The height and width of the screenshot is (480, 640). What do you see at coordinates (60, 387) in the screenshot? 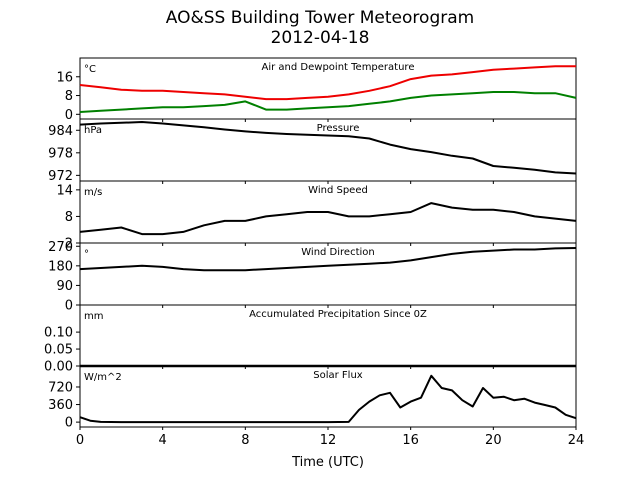
I see `y-tick-label: 720` at bounding box center [60, 387].